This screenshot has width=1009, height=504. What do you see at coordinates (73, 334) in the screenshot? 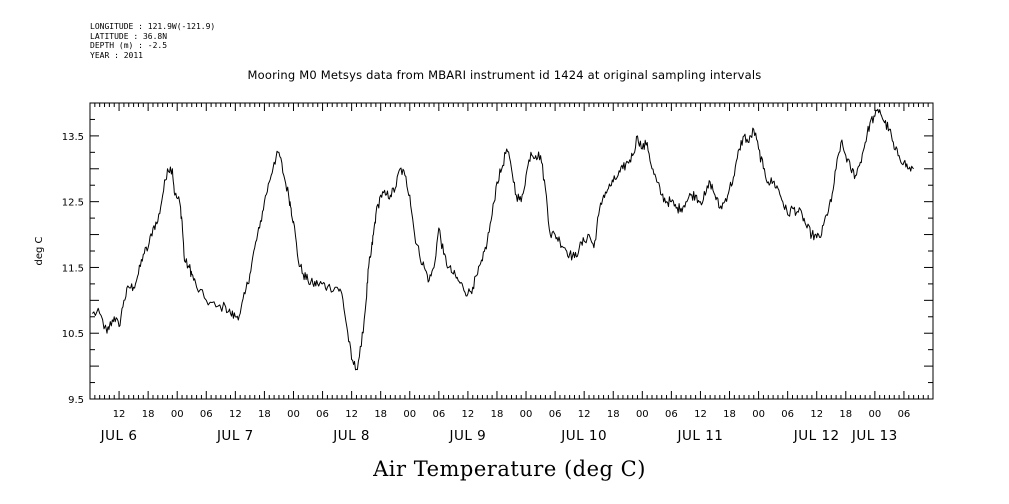
I see `y-tick-label: 10.5` at bounding box center [73, 334].